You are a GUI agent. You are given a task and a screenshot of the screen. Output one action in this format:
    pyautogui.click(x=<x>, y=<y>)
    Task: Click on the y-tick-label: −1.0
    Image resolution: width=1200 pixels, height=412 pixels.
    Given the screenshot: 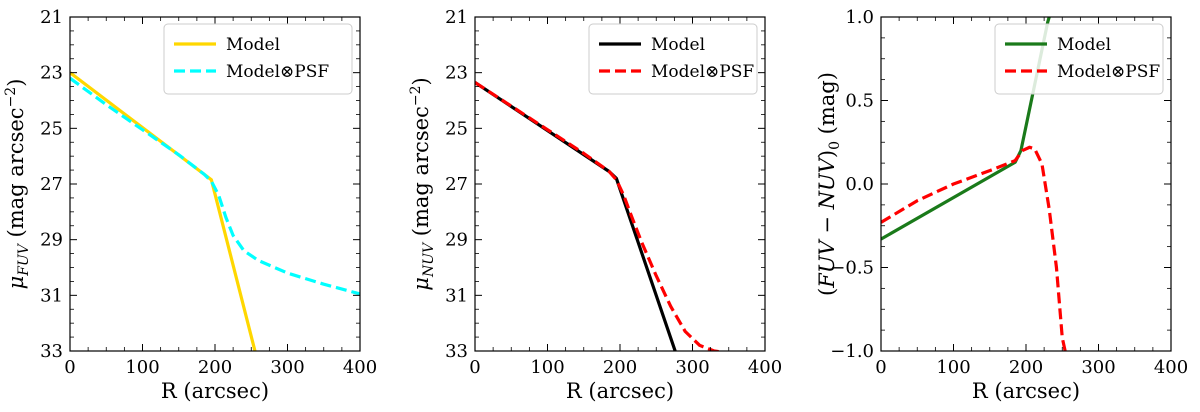 What is the action you would take?
    pyautogui.click(x=852, y=351)
    